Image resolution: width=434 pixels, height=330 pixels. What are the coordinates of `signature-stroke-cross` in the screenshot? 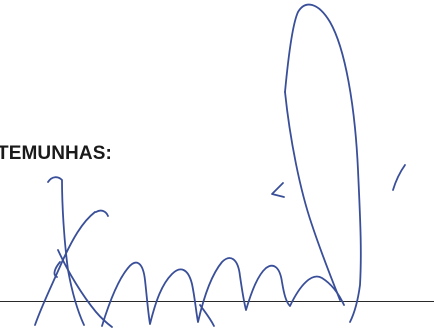 It's located at (85, 288).